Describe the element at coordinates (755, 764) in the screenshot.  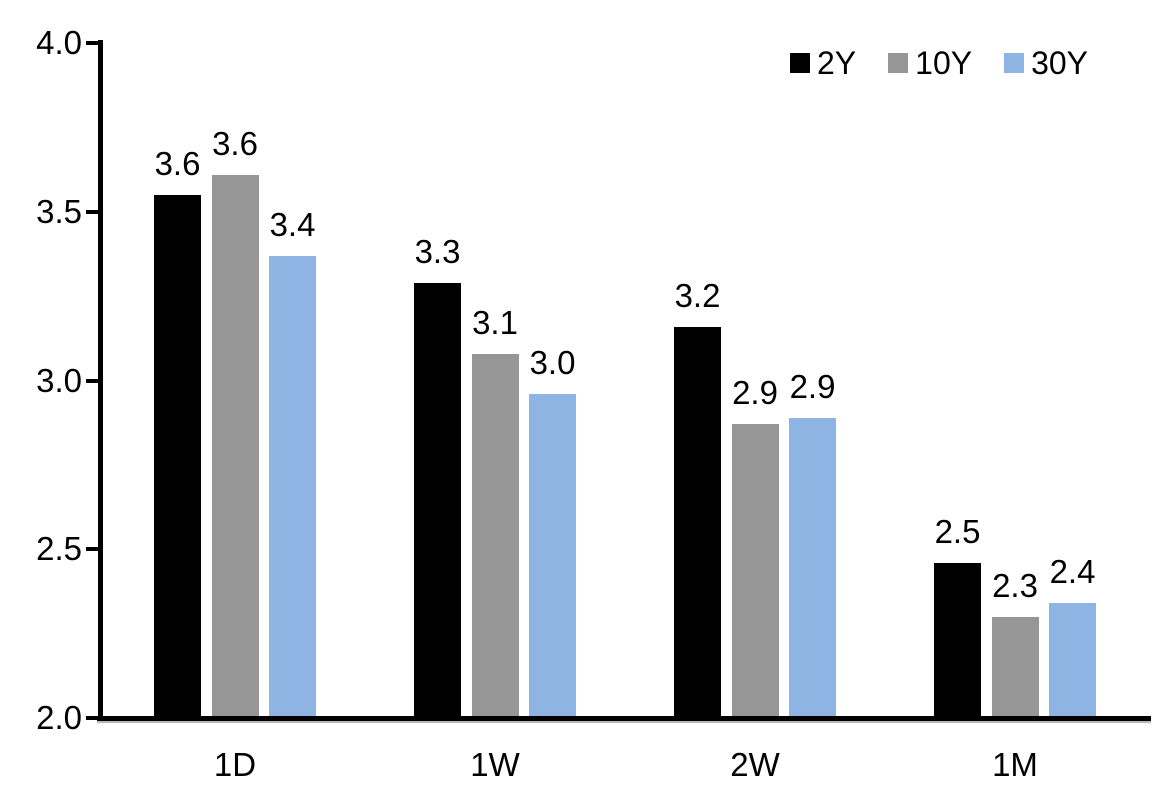
I see `x-category-label-2w: 2W` at that location.